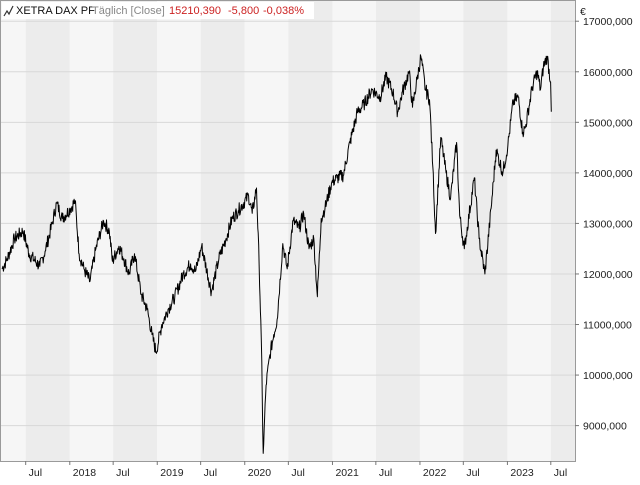  Describe the element at coordinates (435, 473) in the screenshot. I see `x-tick-label: 2022` at that location.